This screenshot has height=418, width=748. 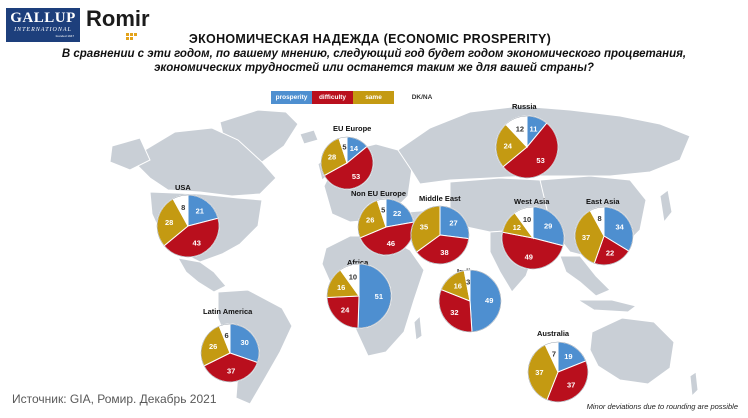 I want to click on alaska-shape, so click(x=130, y=154).